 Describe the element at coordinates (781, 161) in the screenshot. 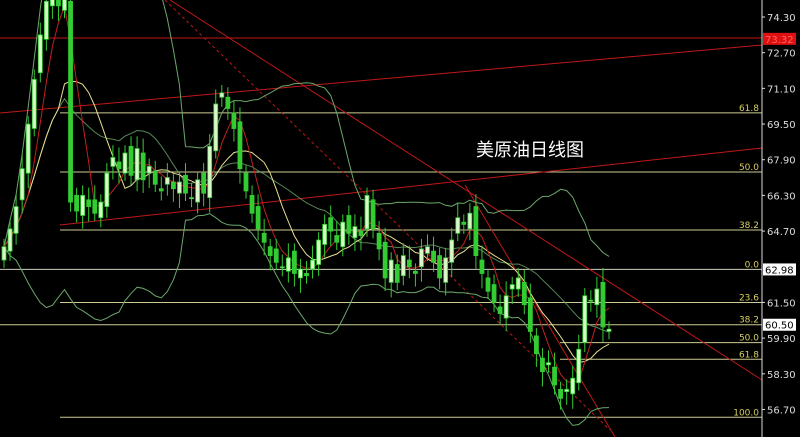

I see `price-tick-label: 67.90` at that location.